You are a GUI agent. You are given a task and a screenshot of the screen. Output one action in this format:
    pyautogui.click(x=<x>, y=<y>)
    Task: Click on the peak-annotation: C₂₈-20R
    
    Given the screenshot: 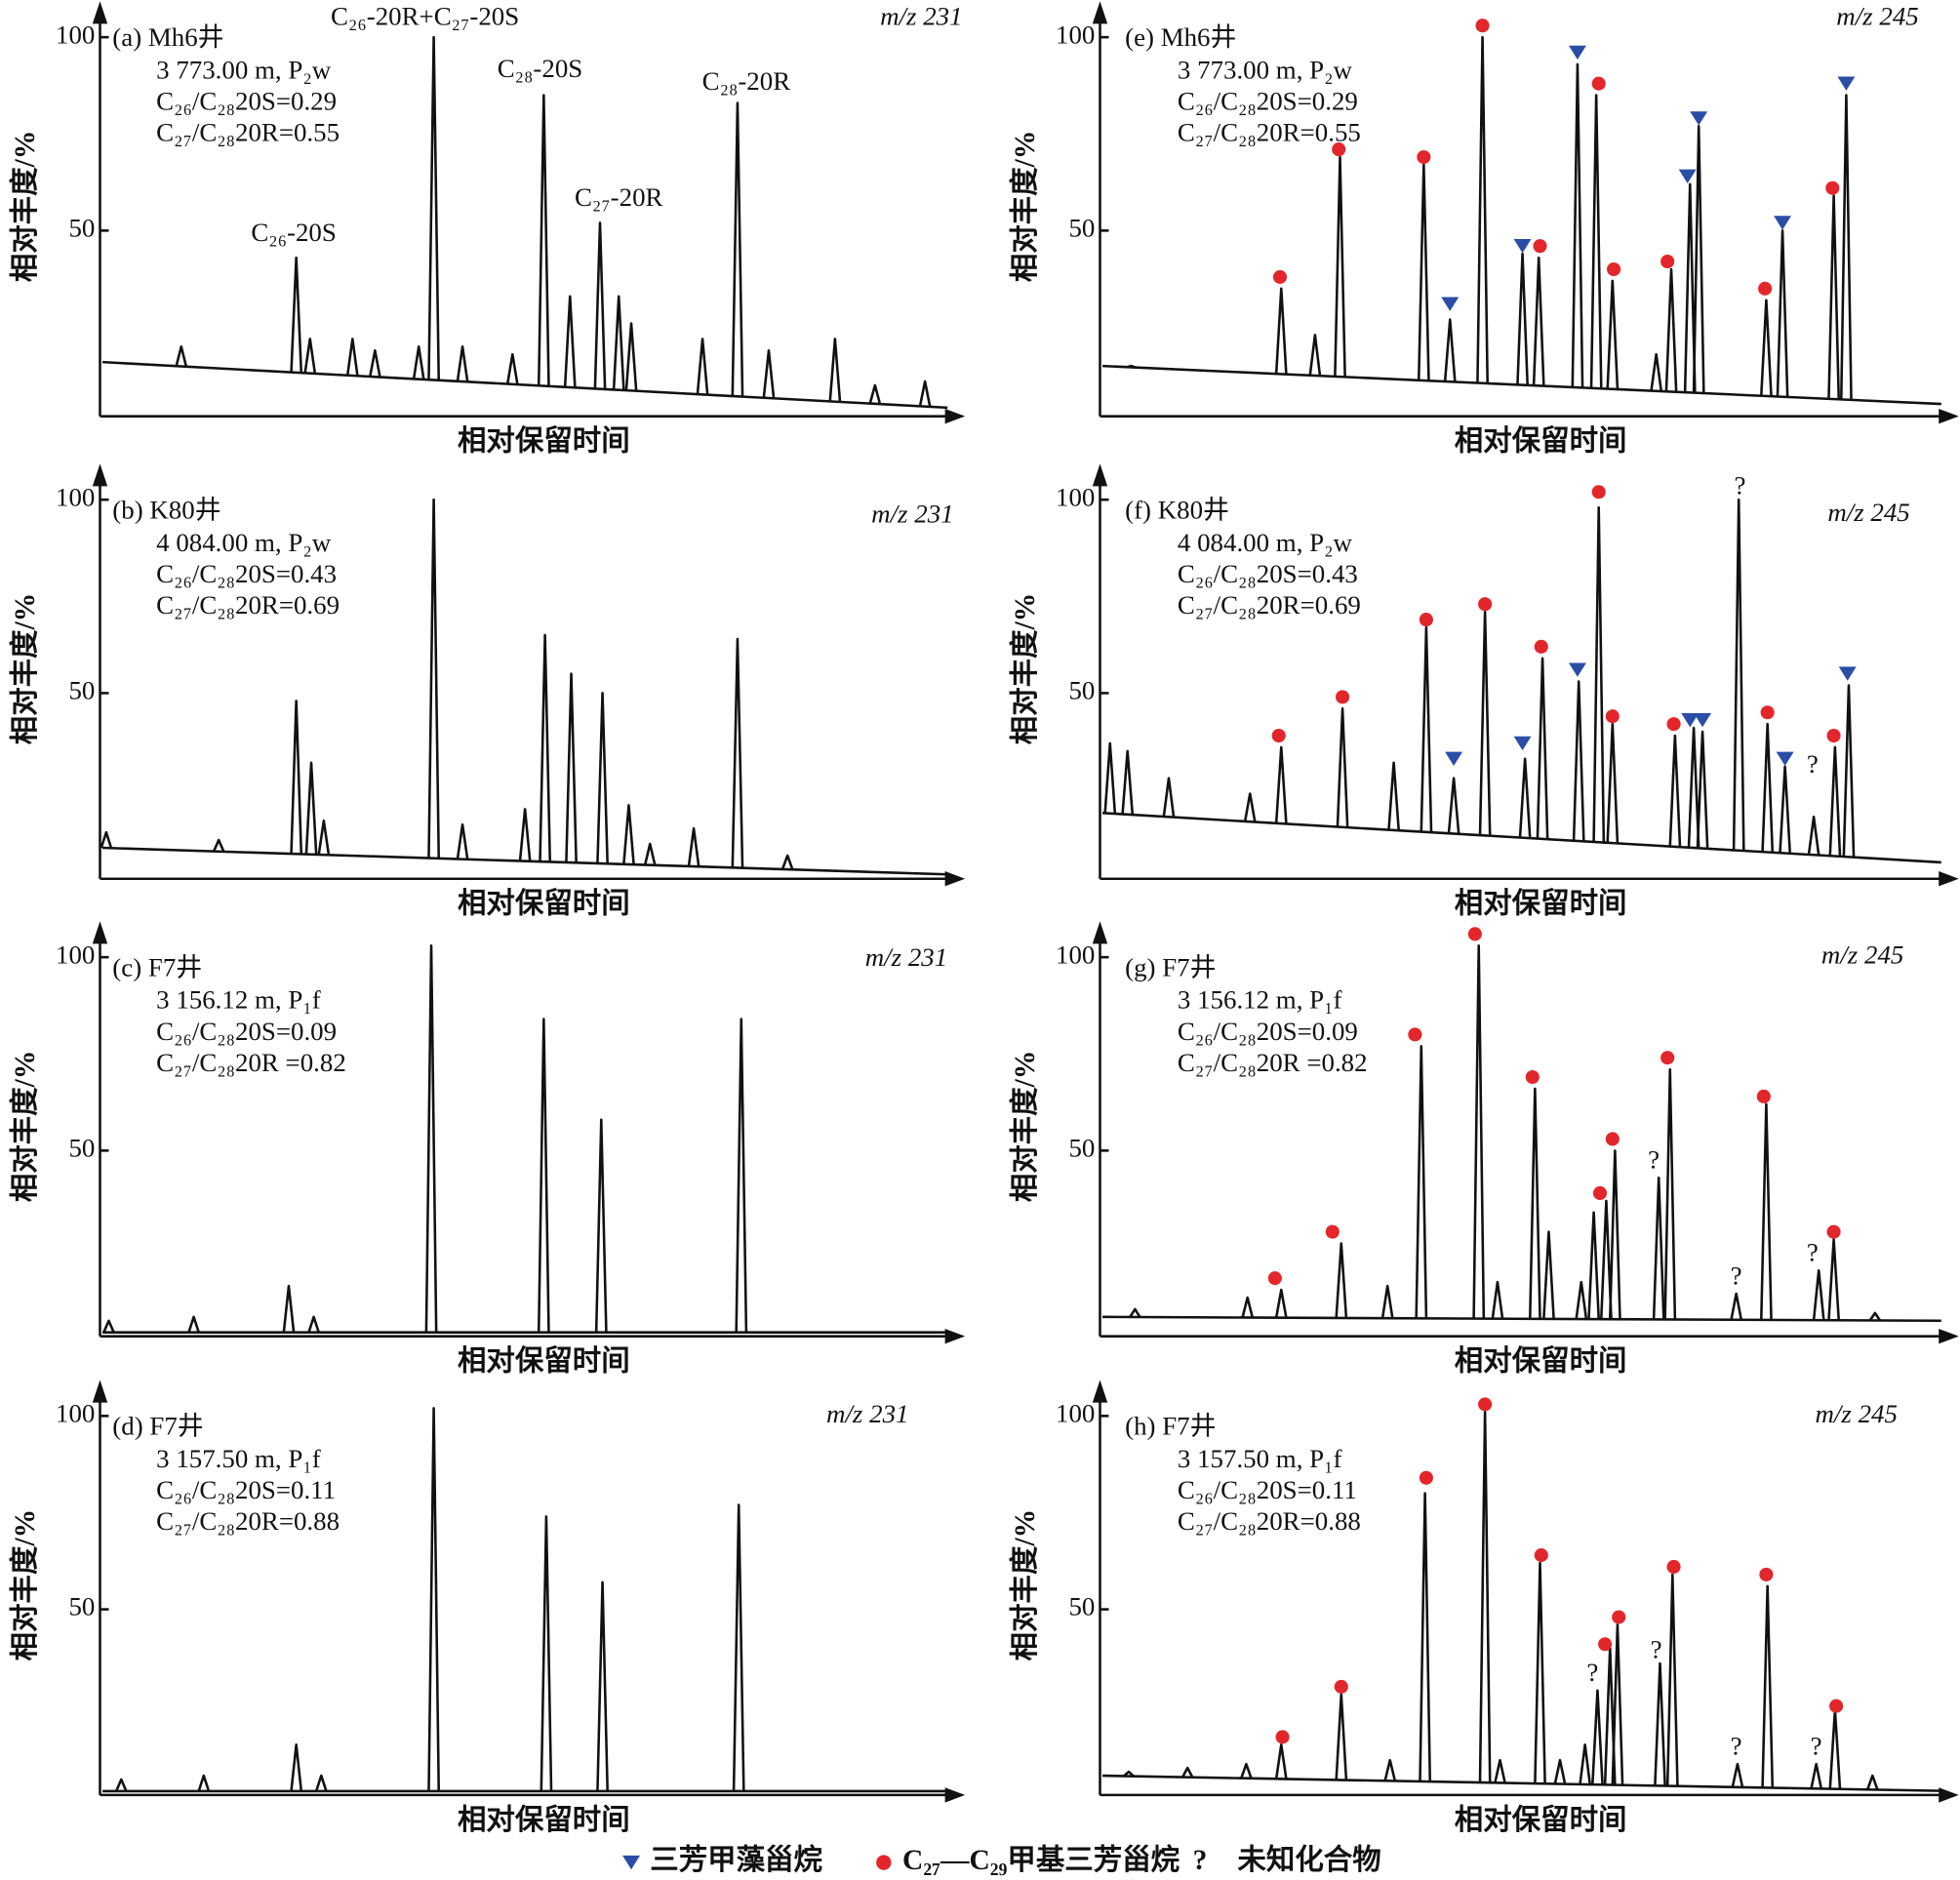 What is the action you would take?
    pyautogui.click(x=746, y=81)
    